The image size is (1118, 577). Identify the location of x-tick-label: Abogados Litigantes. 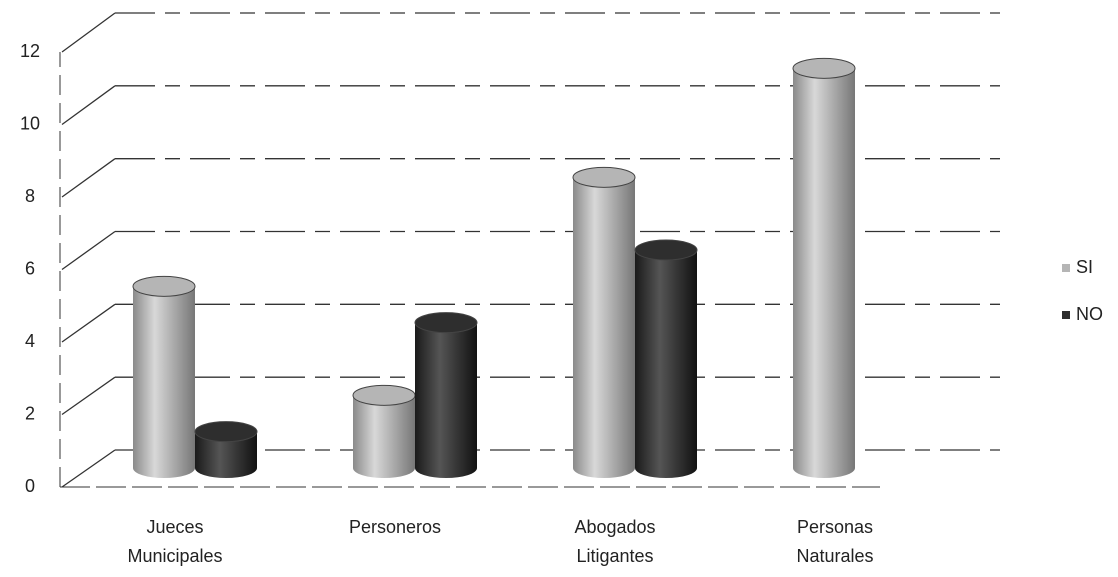
(615, 541).